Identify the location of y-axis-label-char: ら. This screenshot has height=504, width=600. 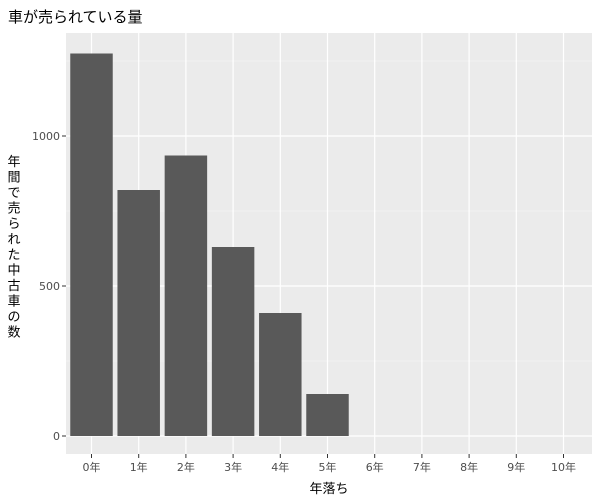
(13, 224).